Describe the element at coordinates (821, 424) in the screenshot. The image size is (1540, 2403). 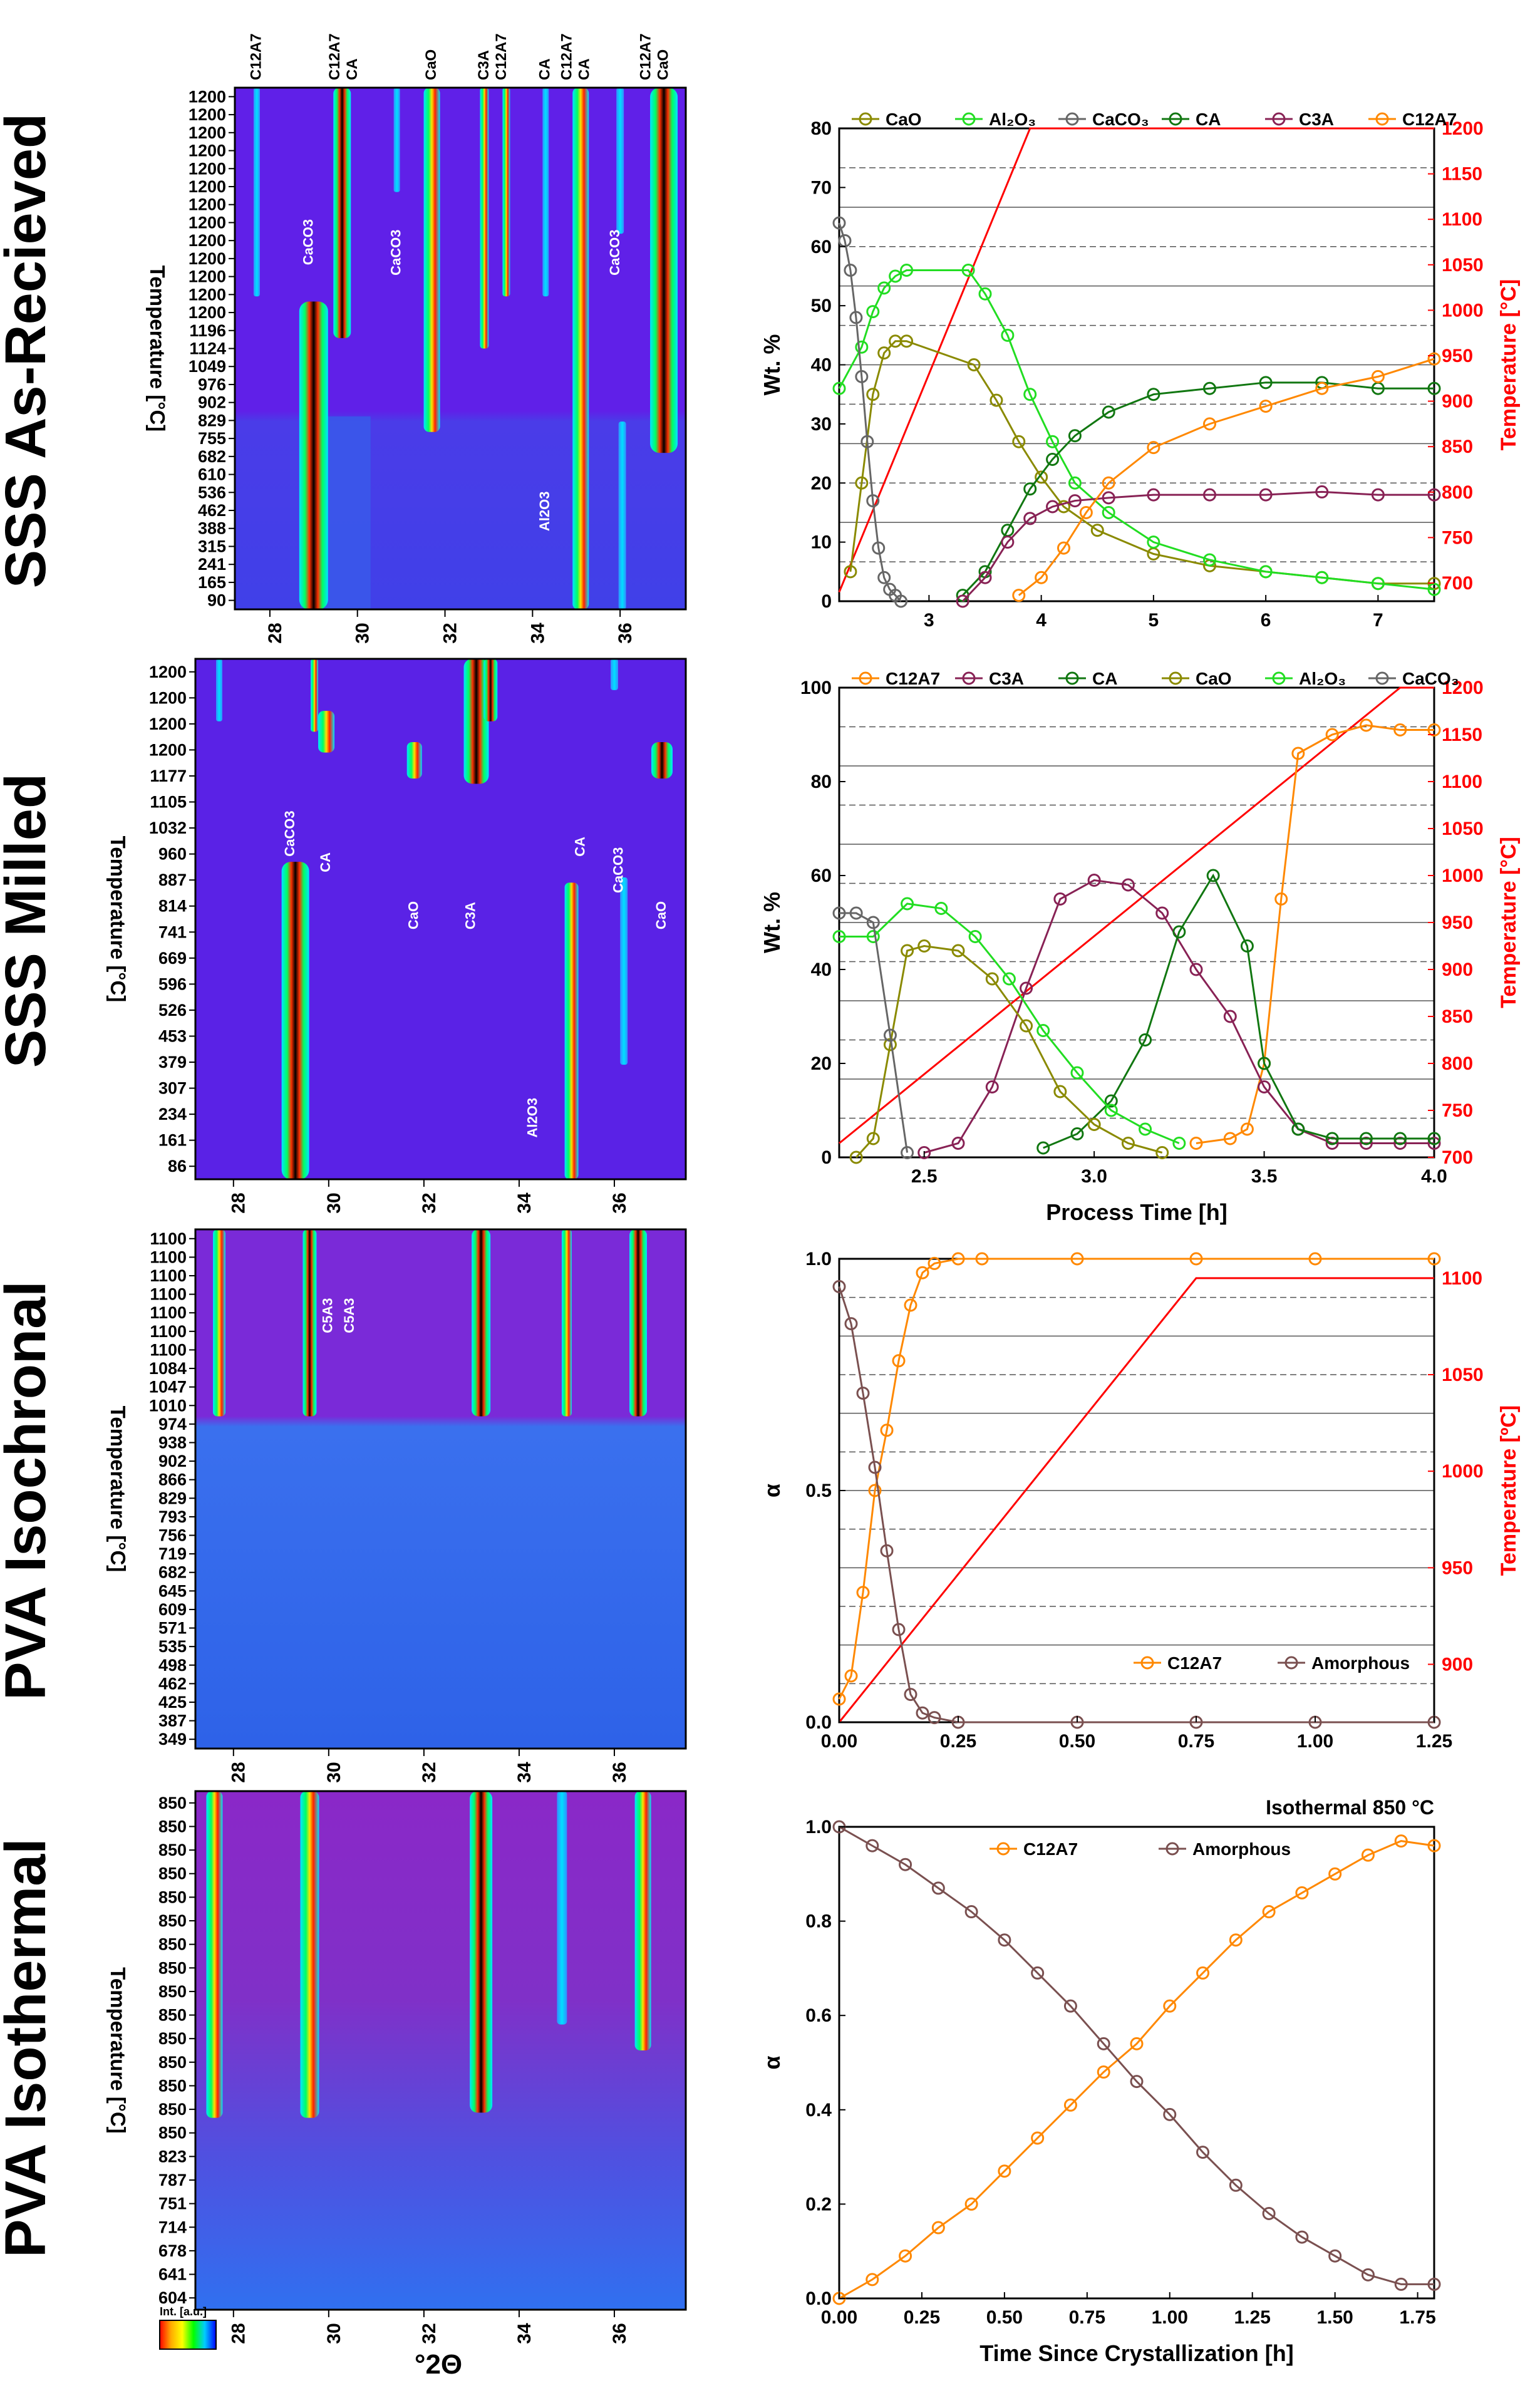
I see `y-tick-label: 30` at that location.